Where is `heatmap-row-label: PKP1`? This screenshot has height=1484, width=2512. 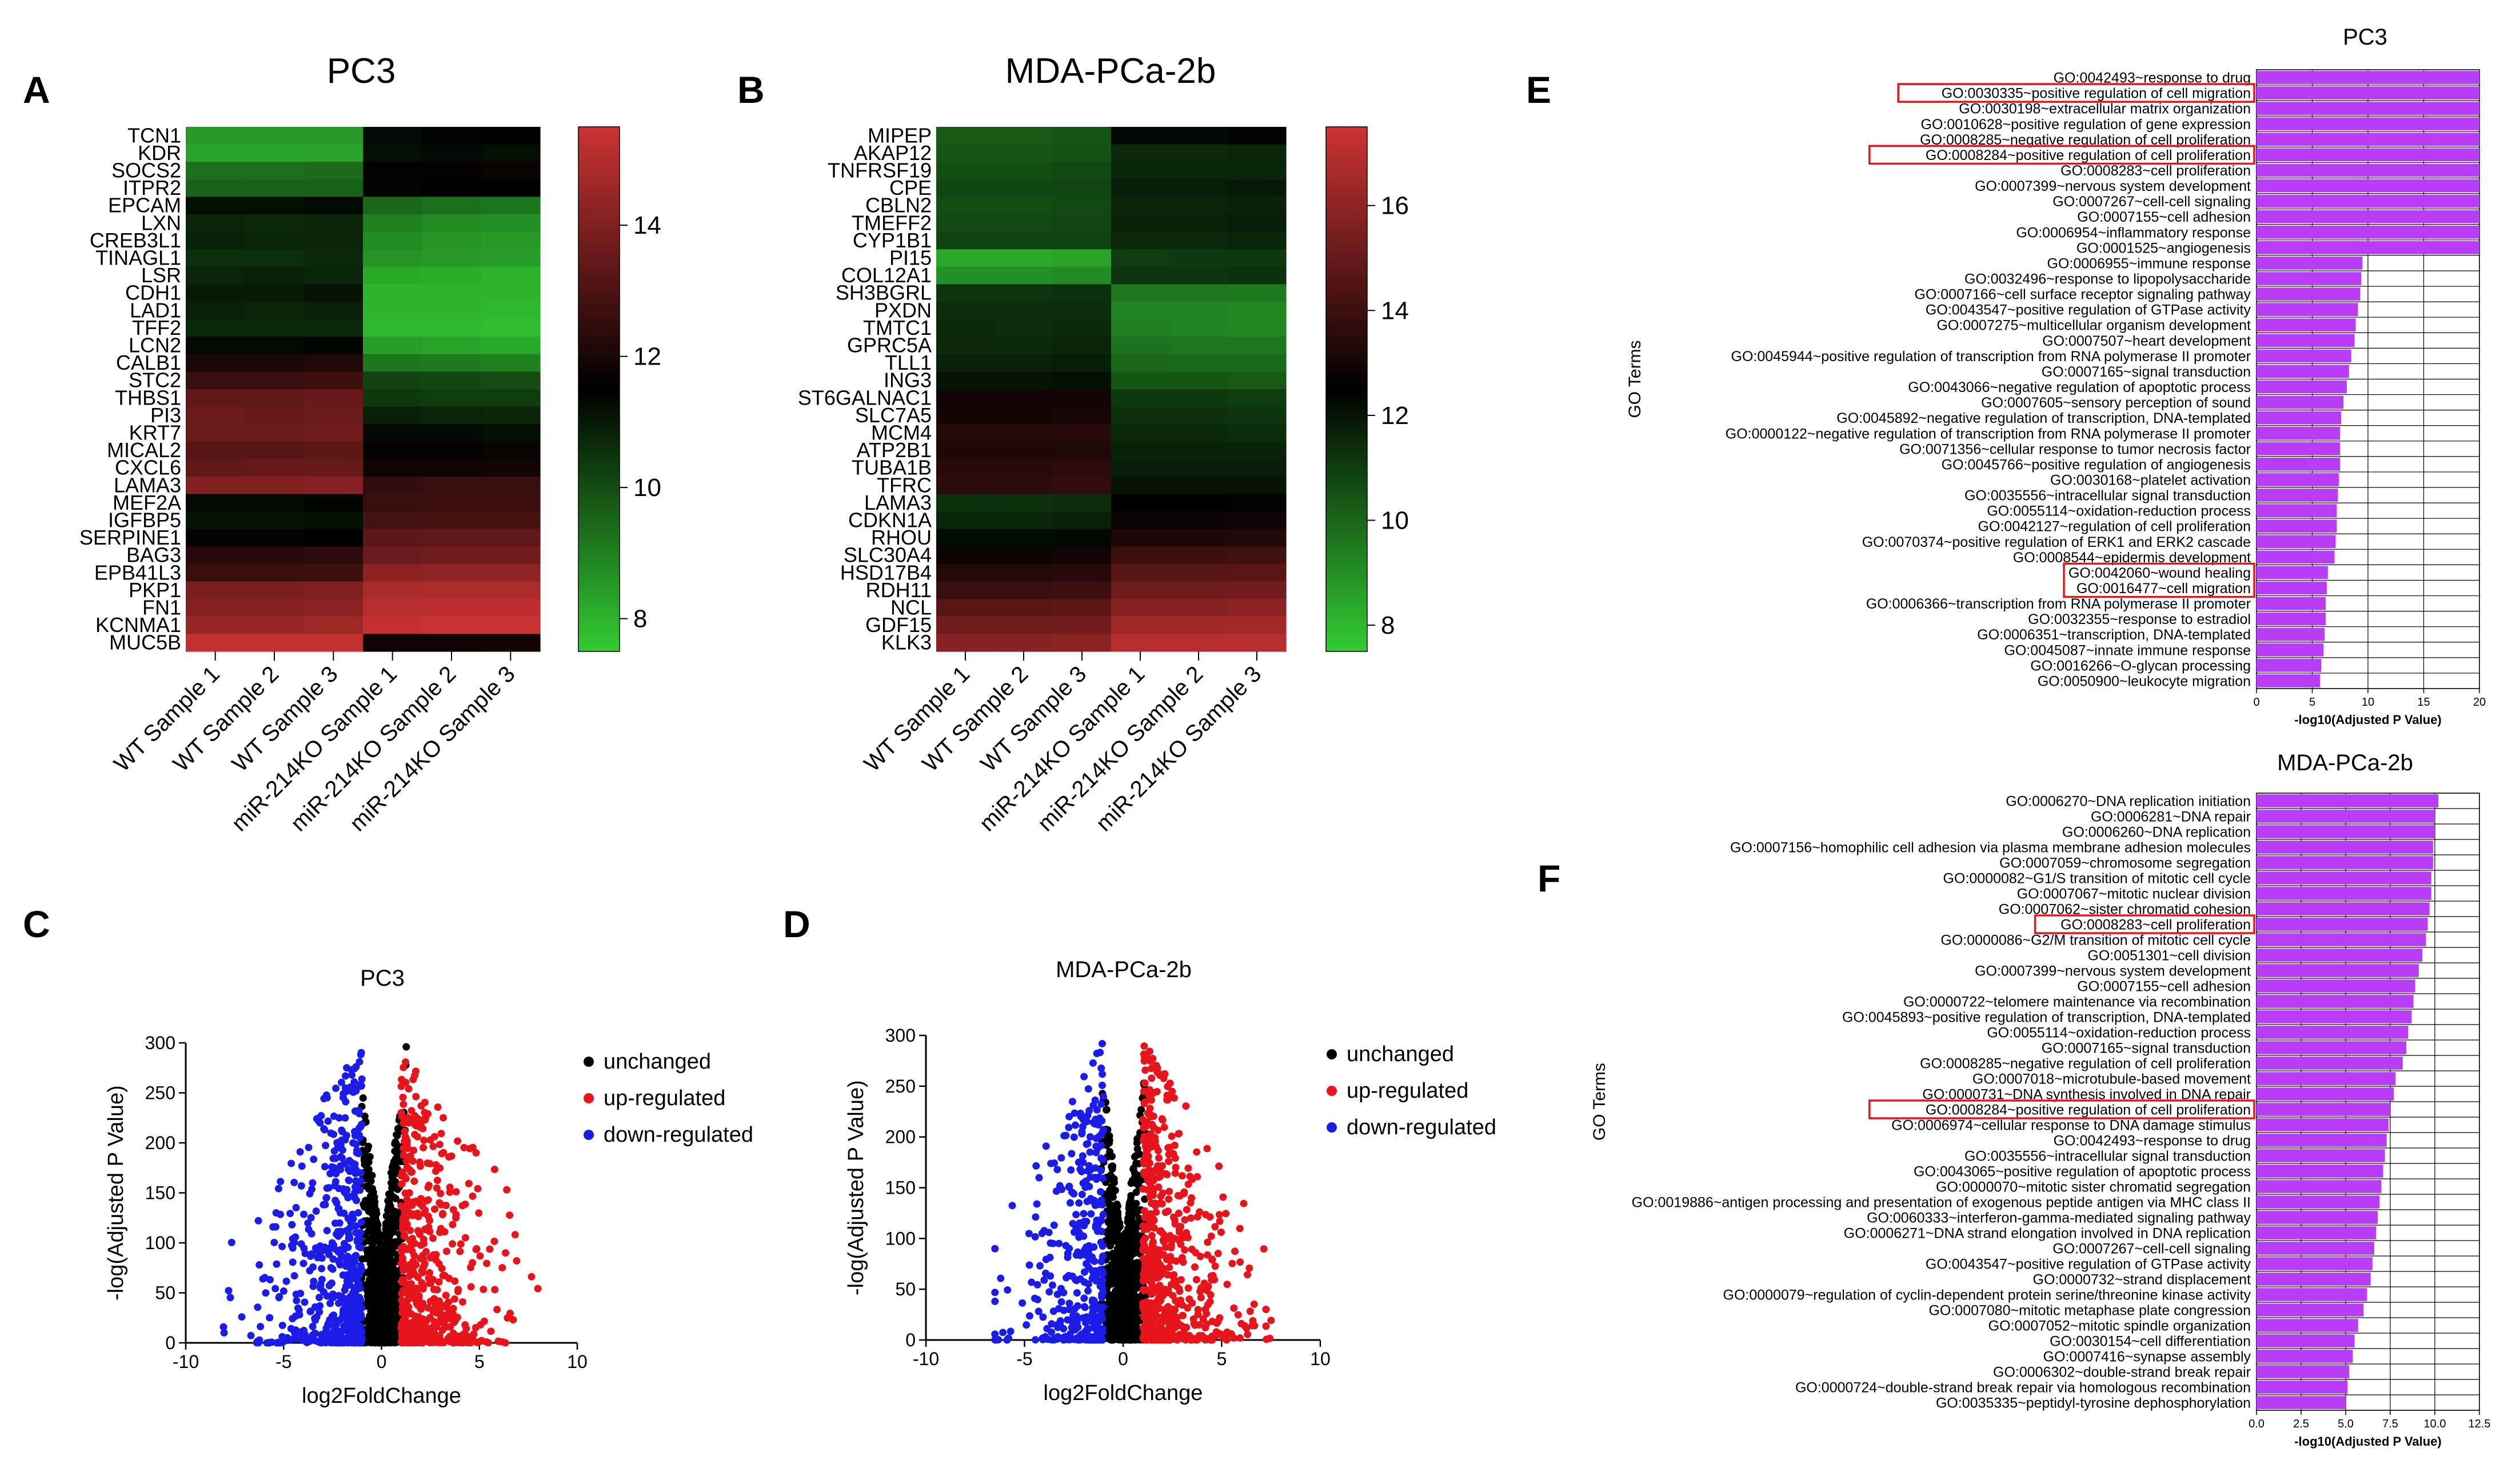 heatmap-row-label: PKP1 is located at coordinates (155, 590).